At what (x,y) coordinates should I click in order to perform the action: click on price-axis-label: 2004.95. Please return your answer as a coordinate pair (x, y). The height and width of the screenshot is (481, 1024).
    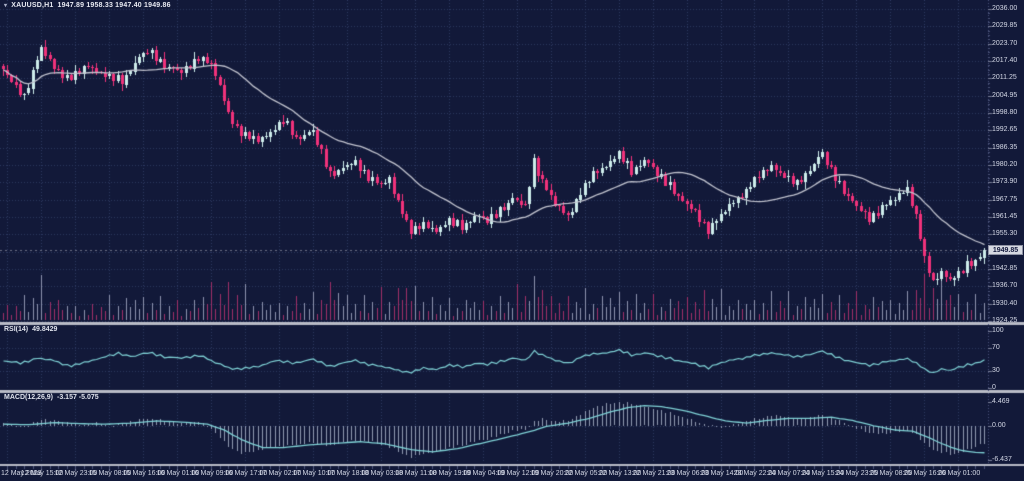
    Looking at the image, I should click on (1005, 95).